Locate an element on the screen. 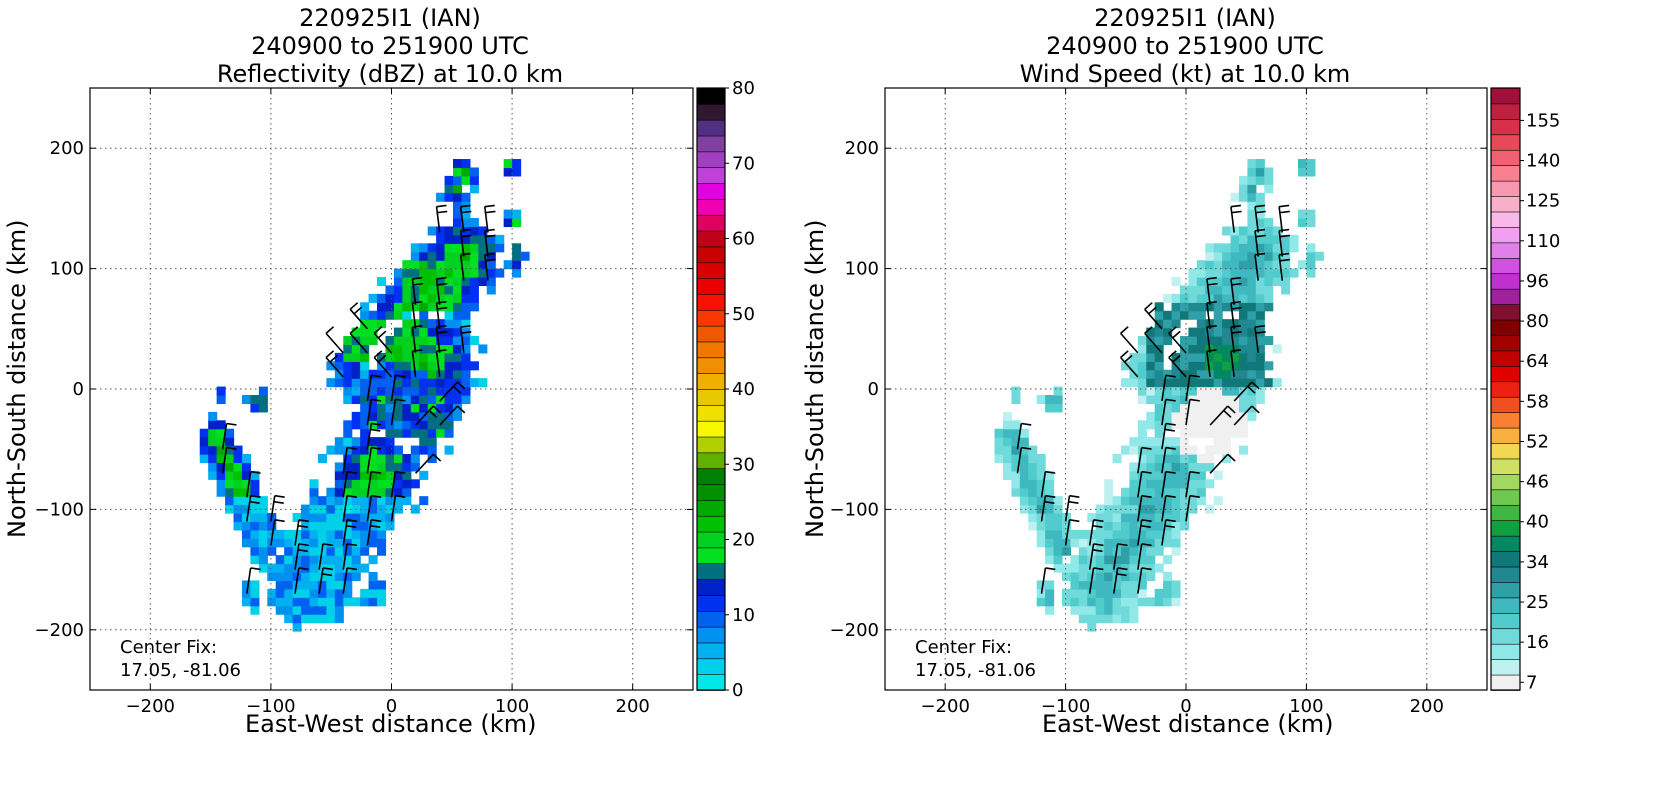  x-tick-label: −100 is located at coordinates (270, 706).